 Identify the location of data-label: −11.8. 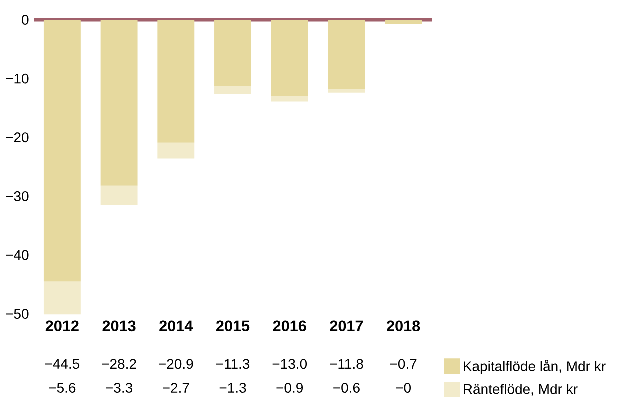
(347, 364).